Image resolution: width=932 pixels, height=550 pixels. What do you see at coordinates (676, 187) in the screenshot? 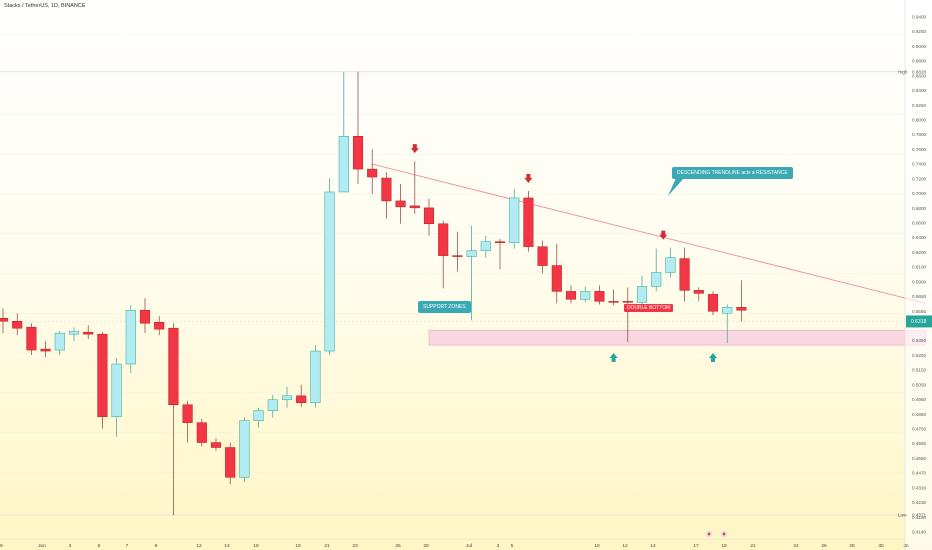
I see `callout-pointer` at bounding box center [676, 187].